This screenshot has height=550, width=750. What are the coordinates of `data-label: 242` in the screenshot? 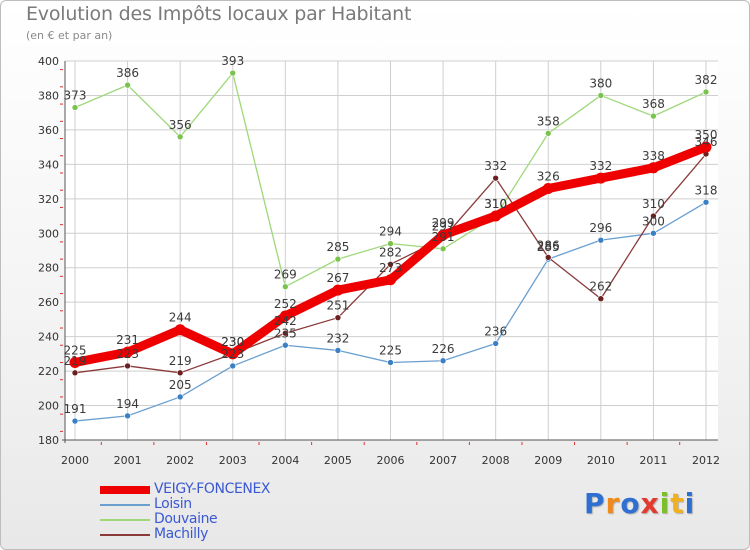 It's located at (285, 321).